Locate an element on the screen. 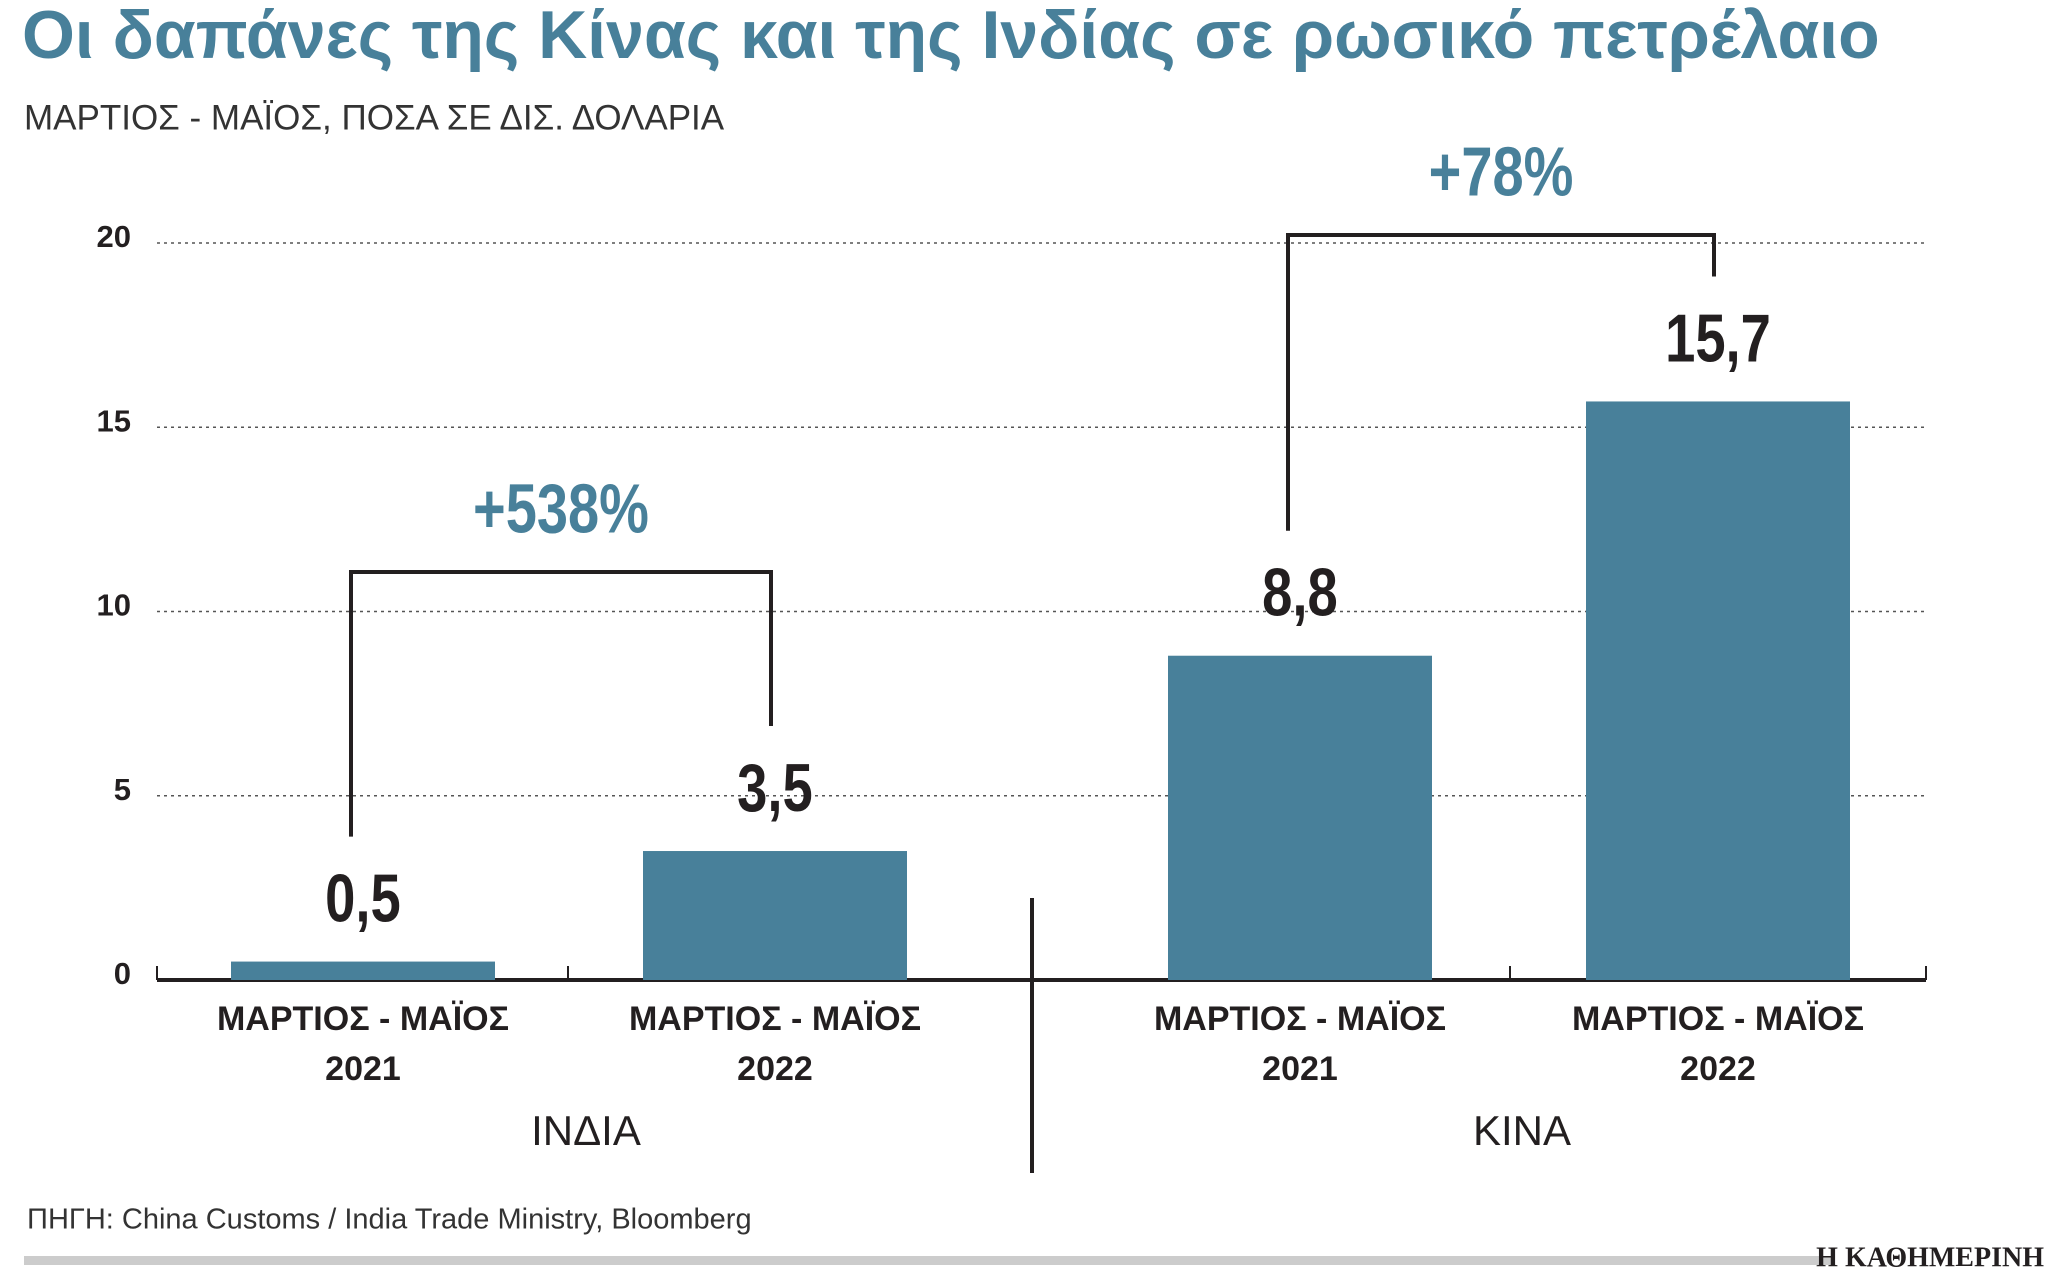 The image size is (2048, 1287). group-label: ΙΝΔΙΑ is located at coordinates (586, 1130).